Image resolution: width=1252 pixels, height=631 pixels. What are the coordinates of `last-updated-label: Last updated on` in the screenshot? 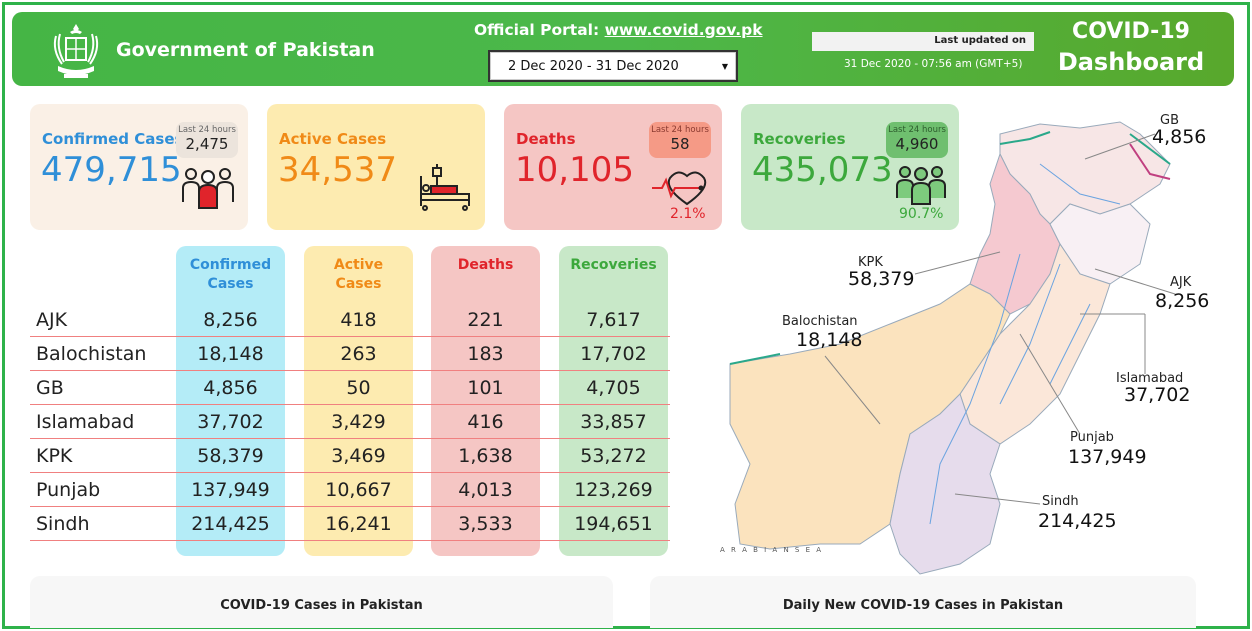 It's located at (923, 41).